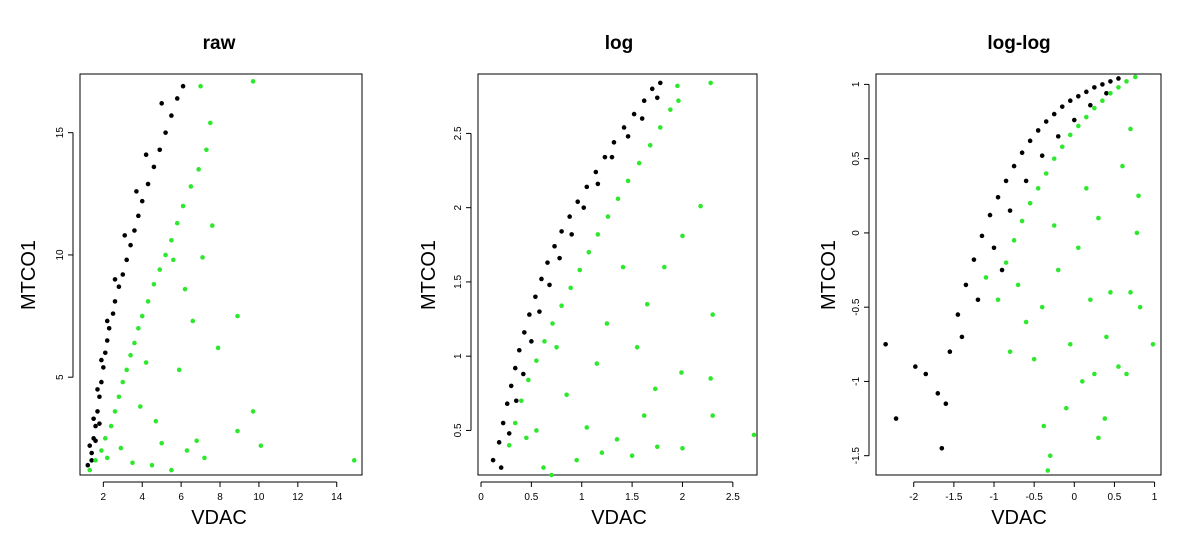  I want to click on x-tick-label: 14, so click(337, 497).